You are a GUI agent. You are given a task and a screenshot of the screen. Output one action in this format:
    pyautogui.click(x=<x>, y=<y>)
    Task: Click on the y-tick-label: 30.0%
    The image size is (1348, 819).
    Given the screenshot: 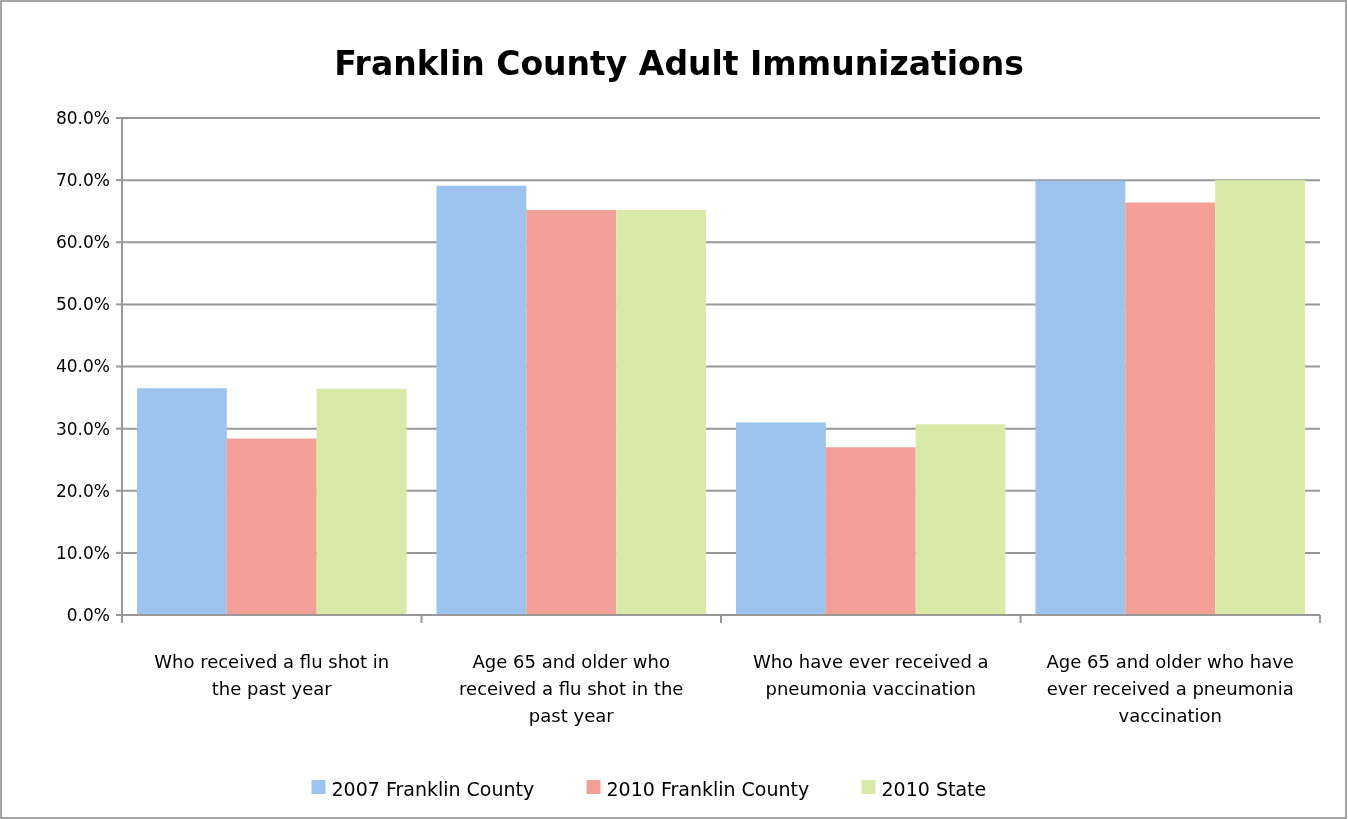 What is the action you would take?
    pyautogui.click(x=82, y=428)
    